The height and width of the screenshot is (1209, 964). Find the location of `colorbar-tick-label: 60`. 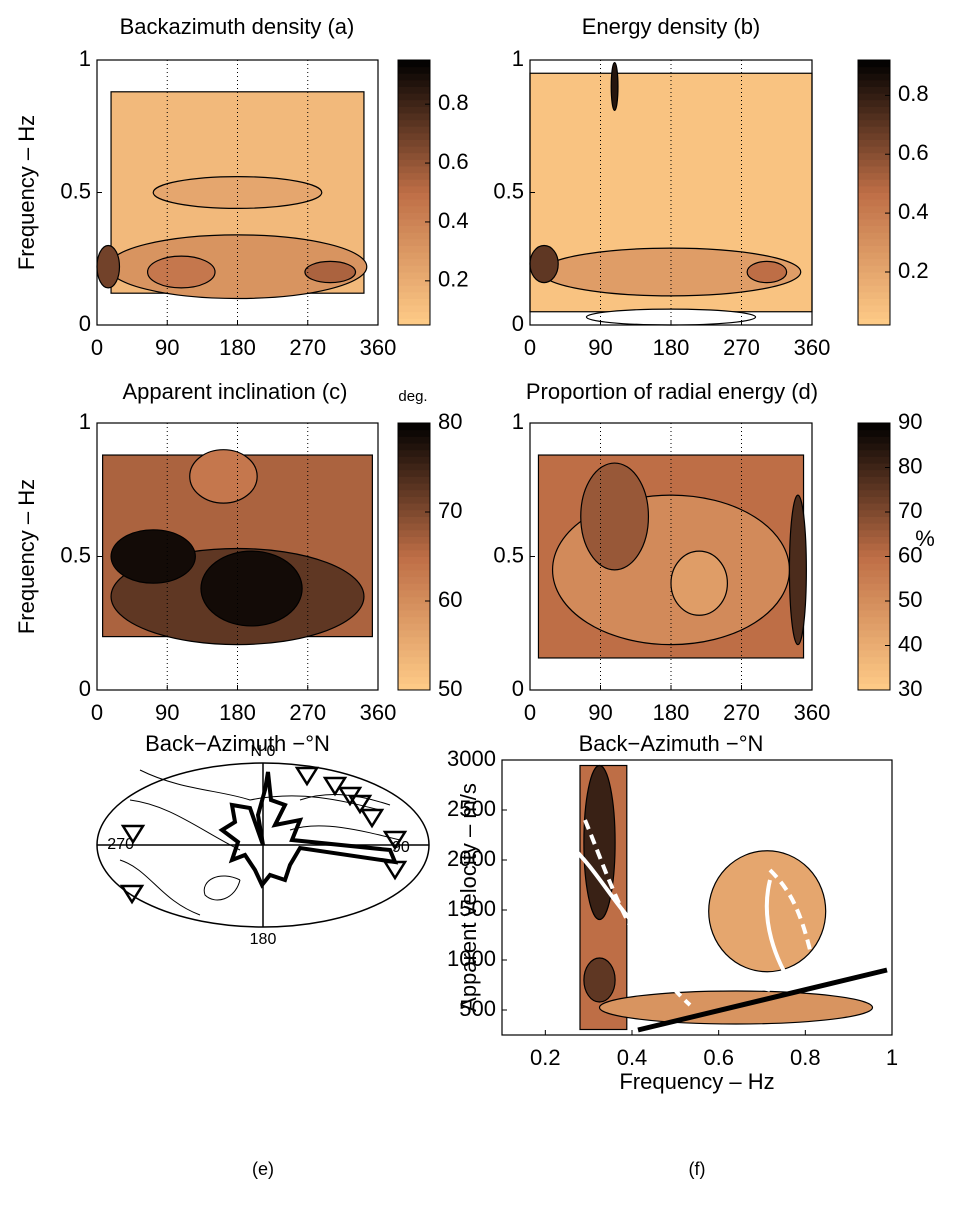

colorbar-tick-label: 60 is located at coordinates (450, 599).